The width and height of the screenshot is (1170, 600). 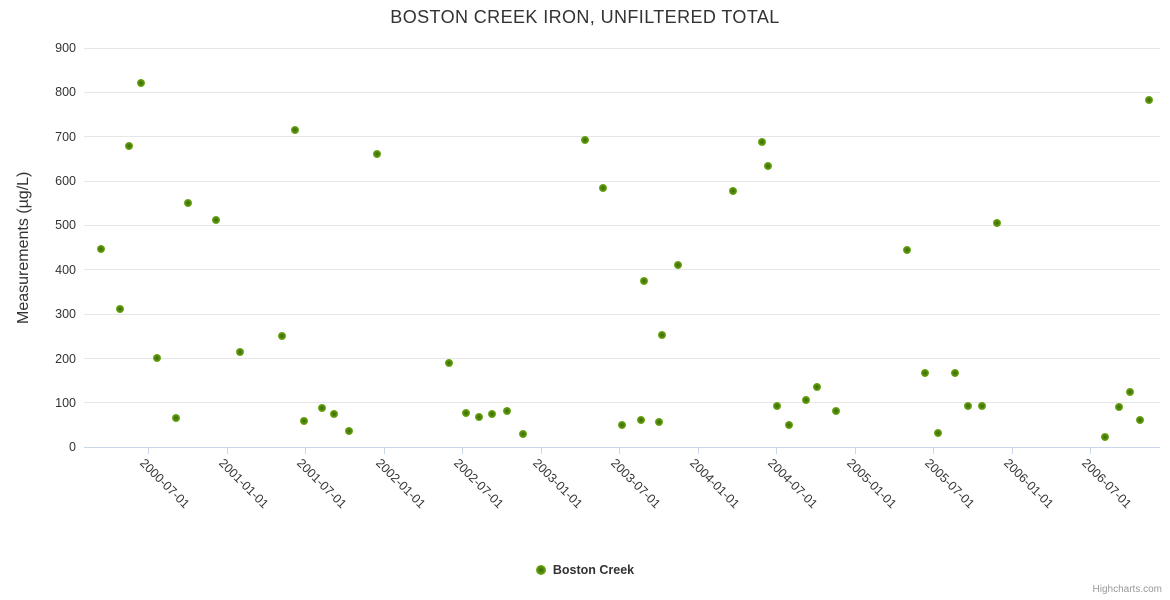 What do you see at coordinates (23, 248) in the screenshot?
I see `y-axis-title: Measurements (µg/L)` at bounding box center [23, 248].